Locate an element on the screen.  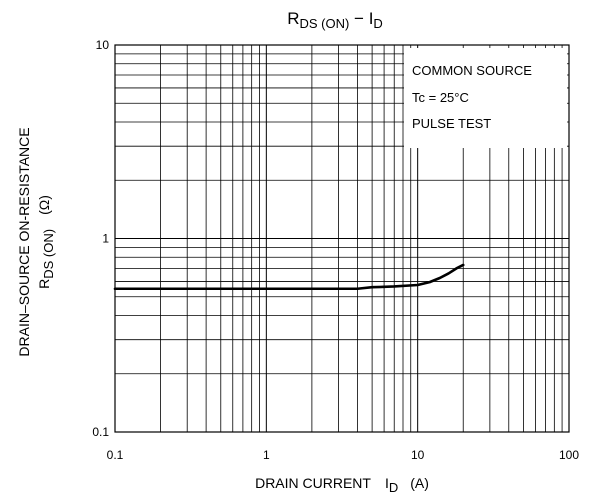
legend: COMMON SOURCE Tc = 25°C PULSE TEST is located at coordinates (485, 98).